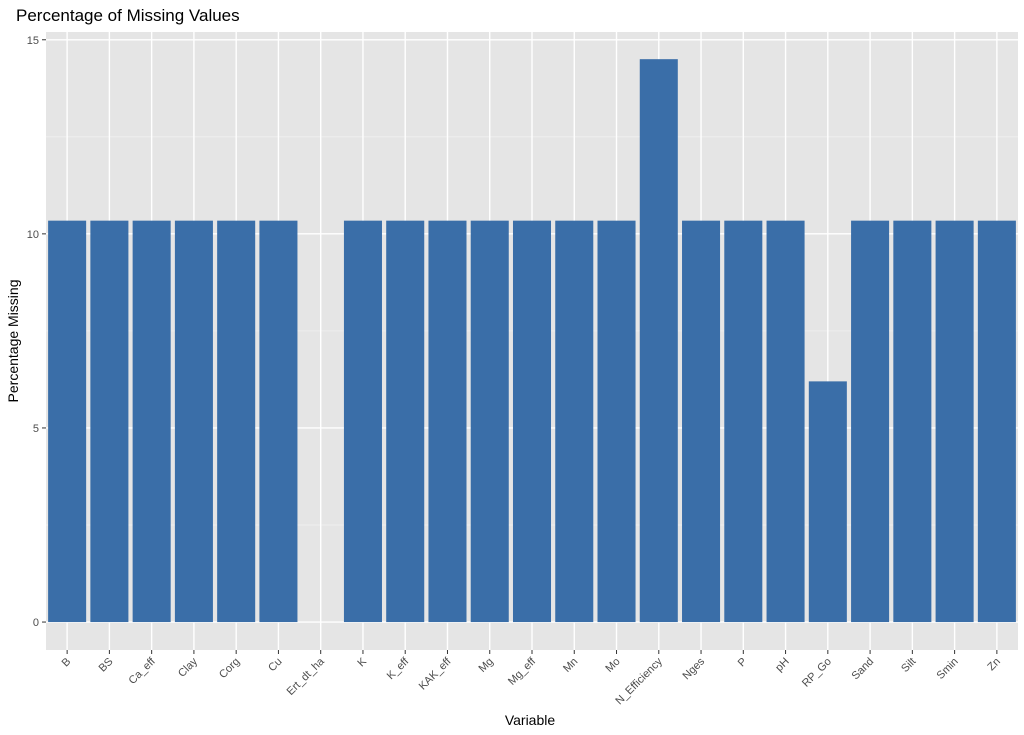  I want to click on x-tick-label: Corg, so click(229, 668).